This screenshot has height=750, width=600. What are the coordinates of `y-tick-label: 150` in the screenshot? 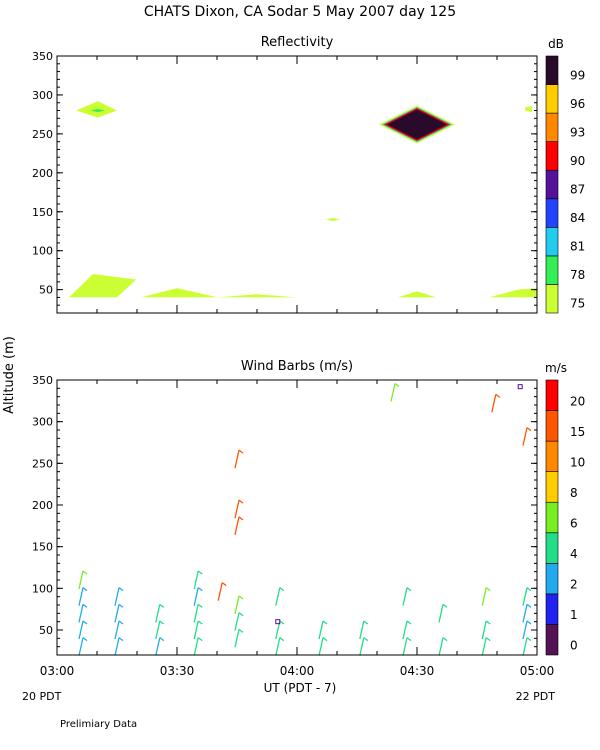 It's located at (42, 212).